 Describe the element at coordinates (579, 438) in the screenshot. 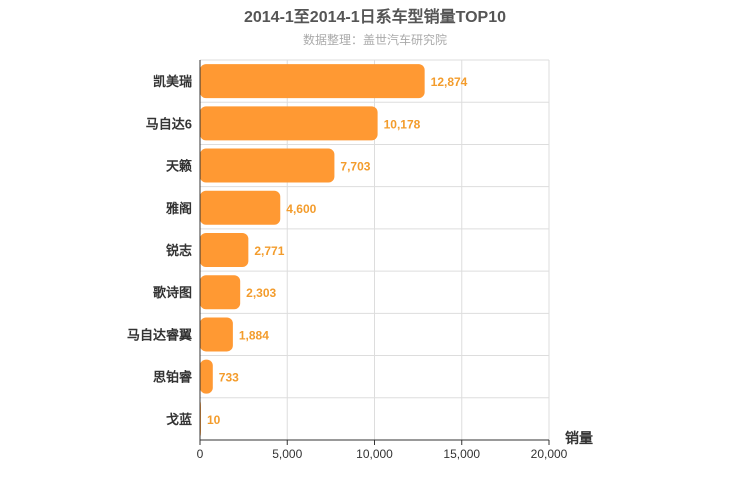

I see `x-axis-title: 销量` at that location.